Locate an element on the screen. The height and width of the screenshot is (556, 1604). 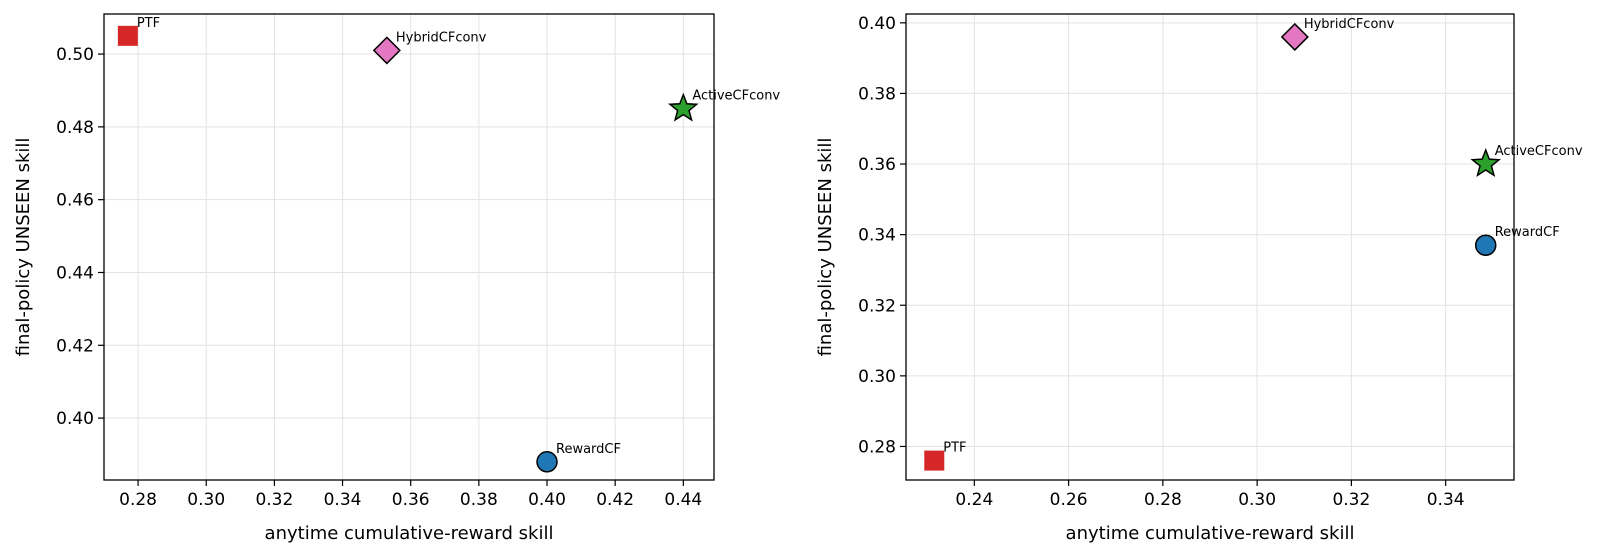
x-tick-label: 0.44 is located at coordinates (683, 500).